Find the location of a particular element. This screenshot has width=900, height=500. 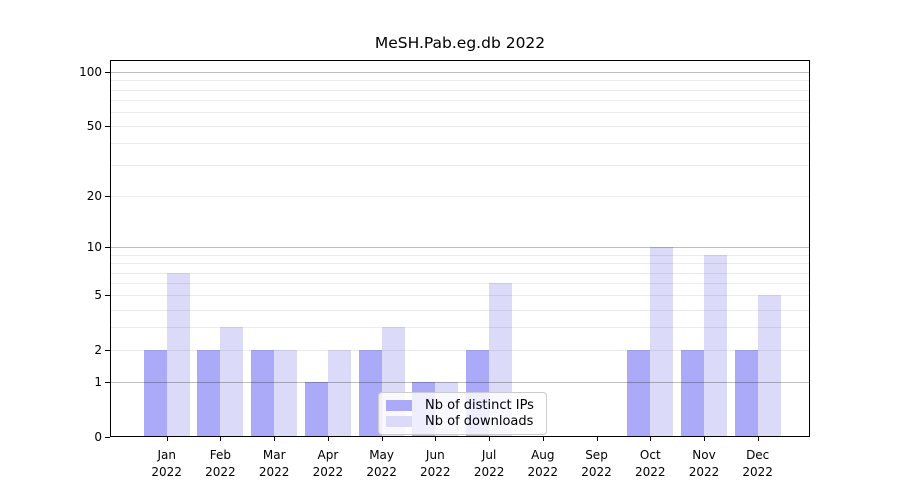

y-tick-label-2: 2 is located at coordinates (98, 350).